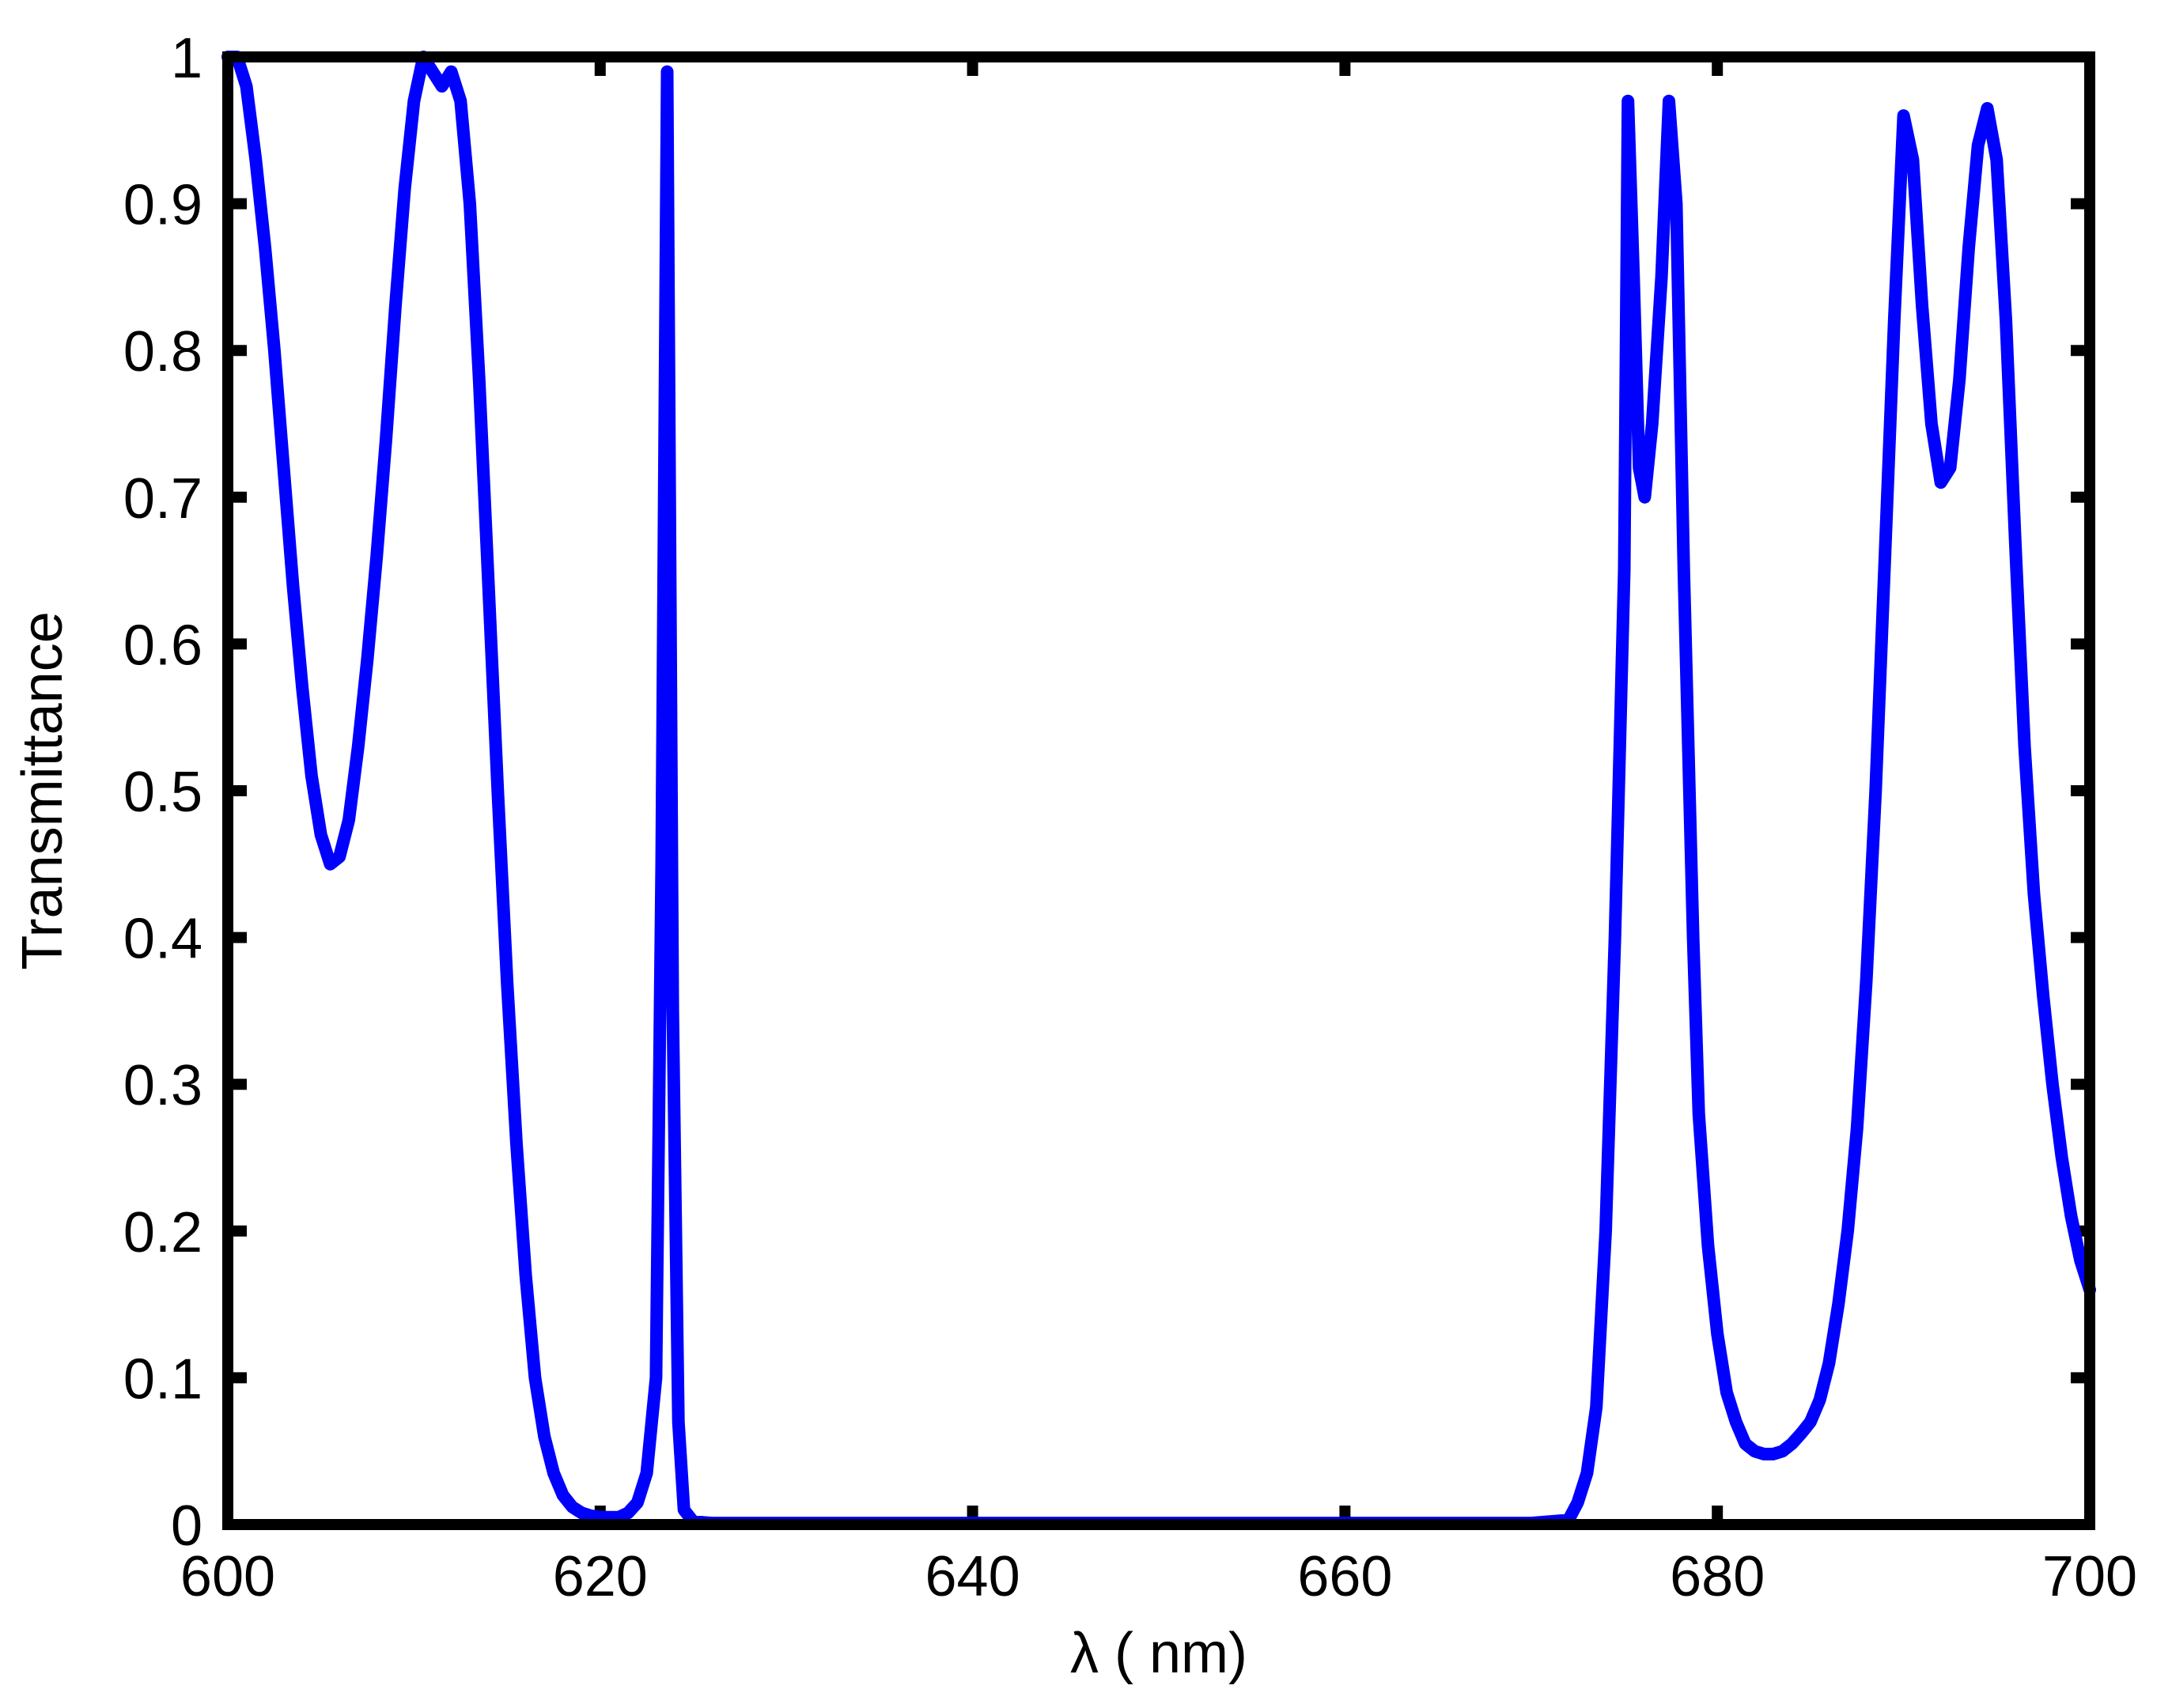 The image size is (2172, 1708). What do you see at coordinates (600, 1577) in the screenshot?
I see `x-tick-label: 620` at bounding box center [600, 1577].